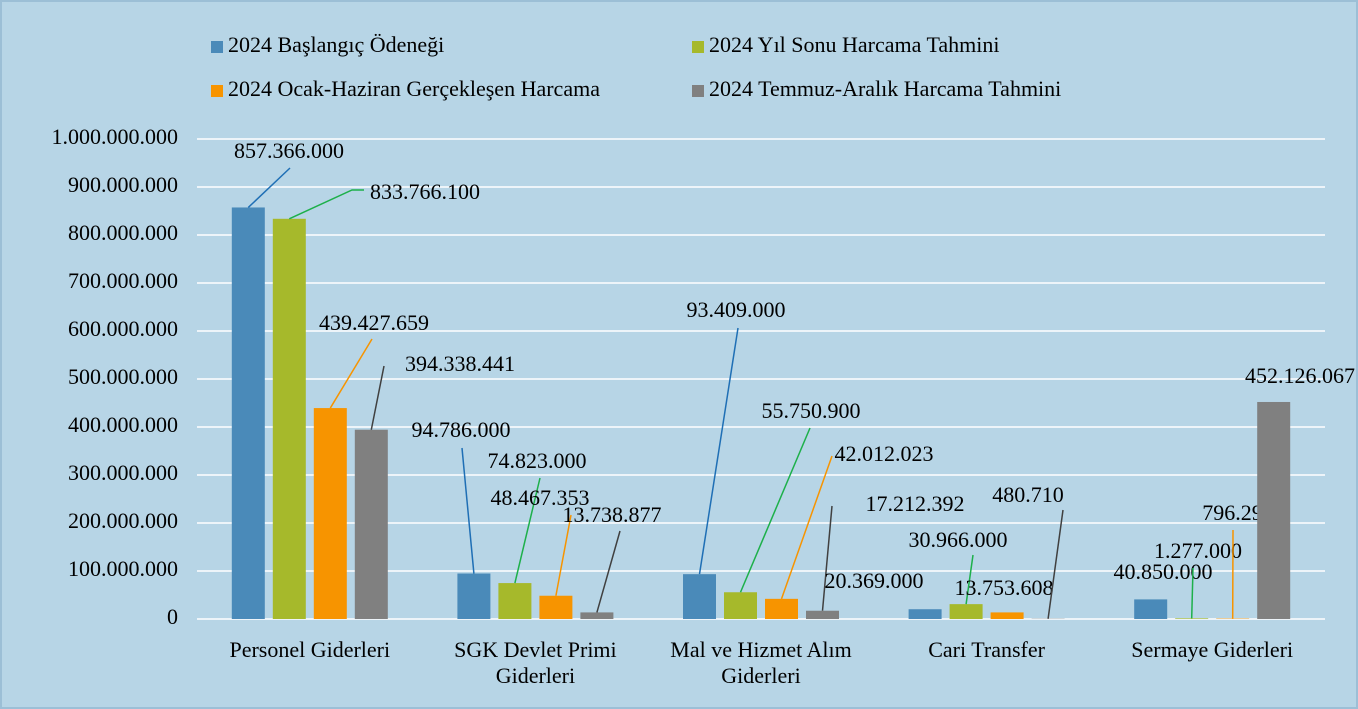 The height and width of the screenshot is (709, 1358). I want to click on data-label: 13.738.877, so click(612, 514).